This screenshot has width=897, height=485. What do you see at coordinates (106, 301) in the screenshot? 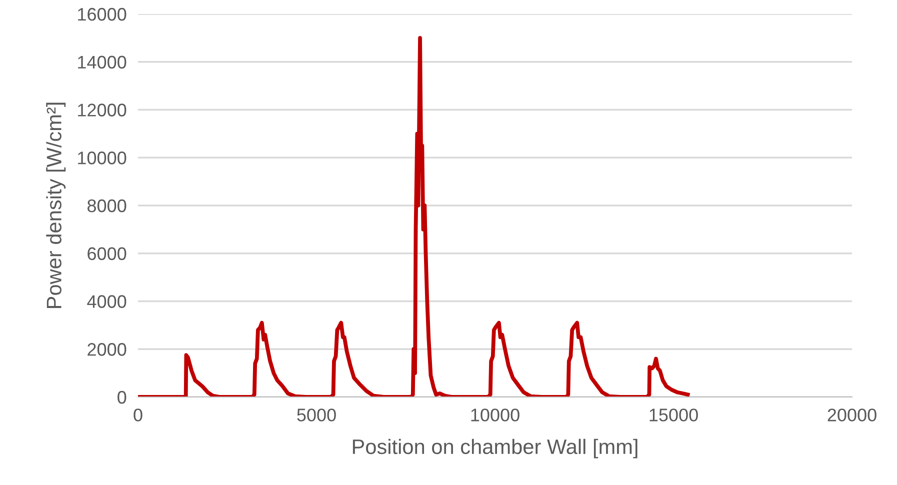
I see `y-tick-label: 4000` at bounding box center [106, 301].